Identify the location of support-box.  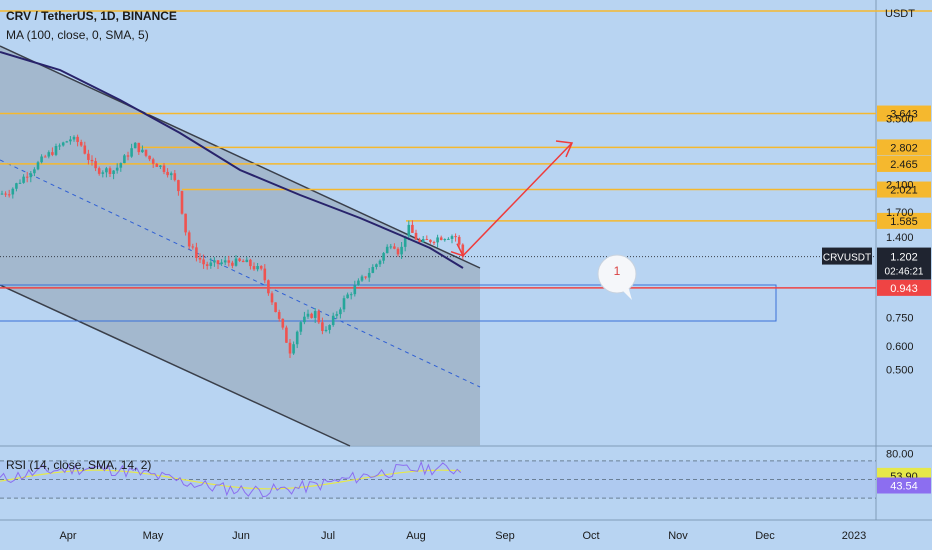
(388, 303).